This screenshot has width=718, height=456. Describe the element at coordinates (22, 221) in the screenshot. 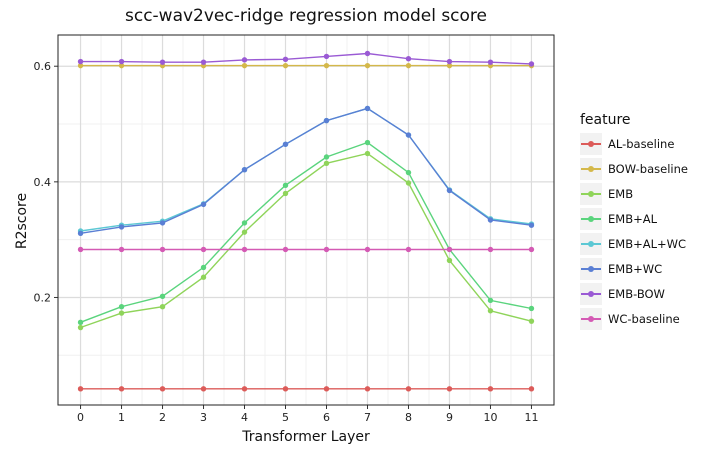

I see `y-axis-title: R2score` at that location.